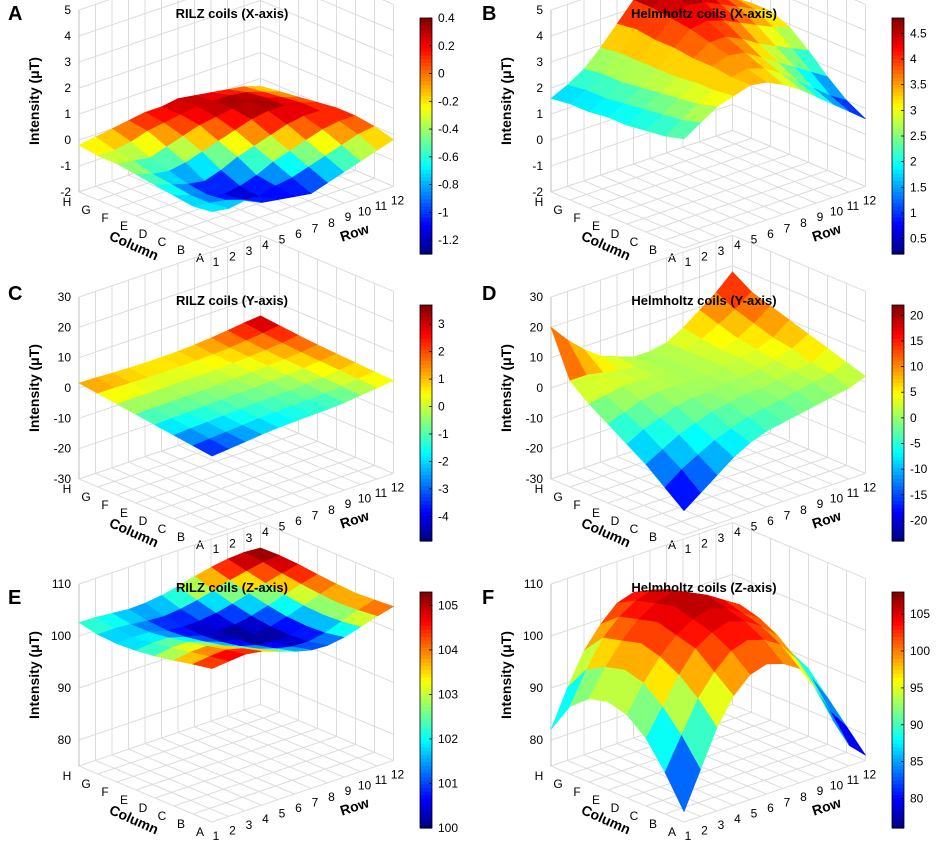  What do you see at coordinates (65, 166) in the screenshot?
I see `z-tick-label: -1` at bounding box center [65, 166].